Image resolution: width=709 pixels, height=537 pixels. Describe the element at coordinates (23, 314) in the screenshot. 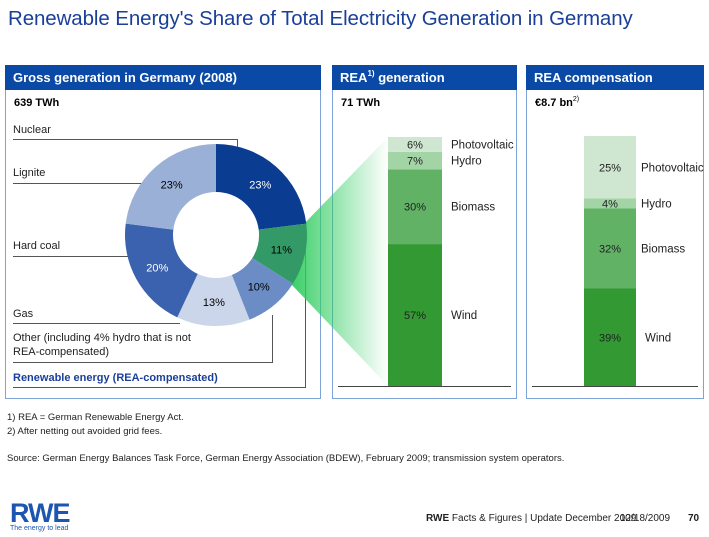

I see `label-gas: Gas` at that location.